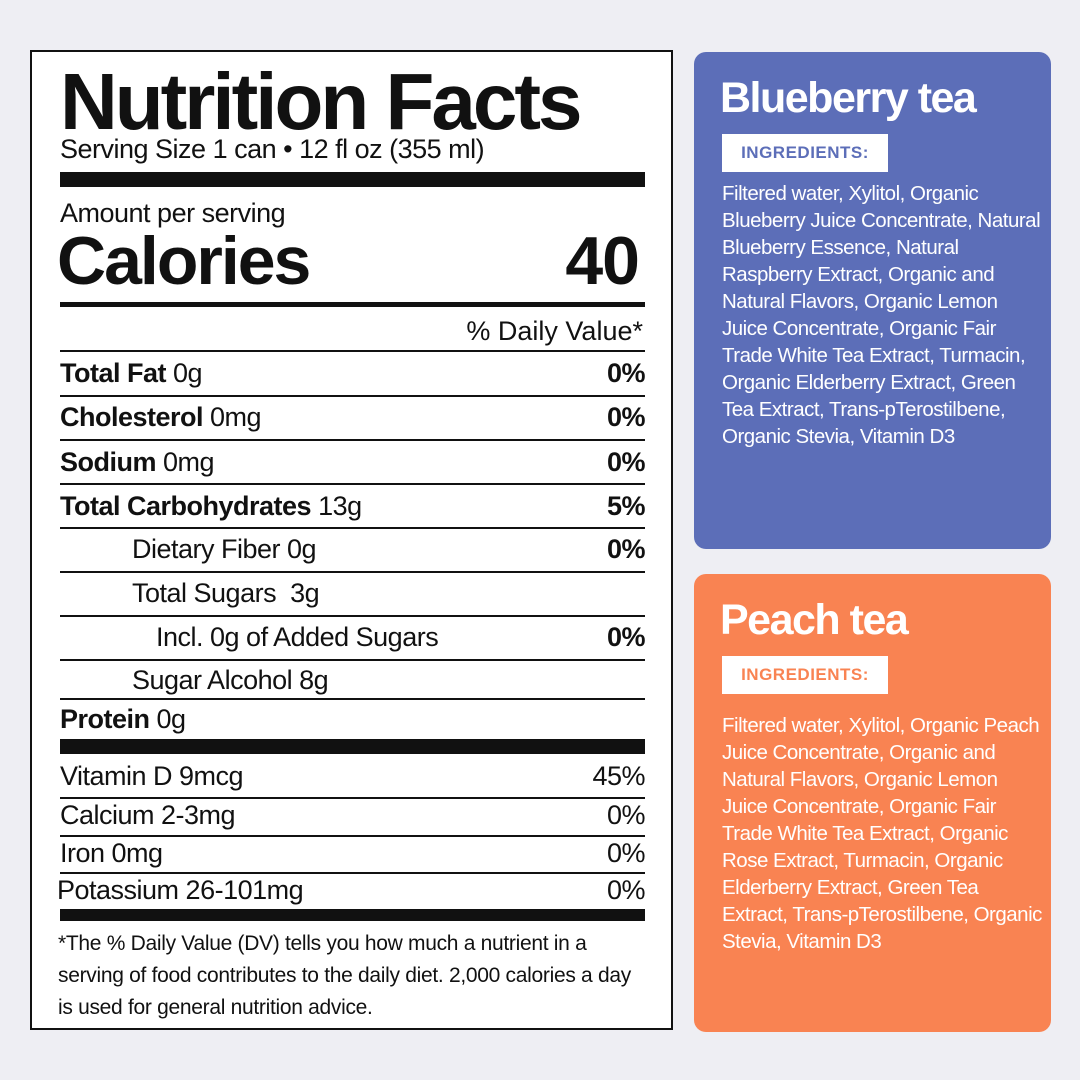 The height and width of the screenshot is (1080, 1080). I want to click on nutrient-row-sodium: Sodium 0mg 0%, so click(353, 462).